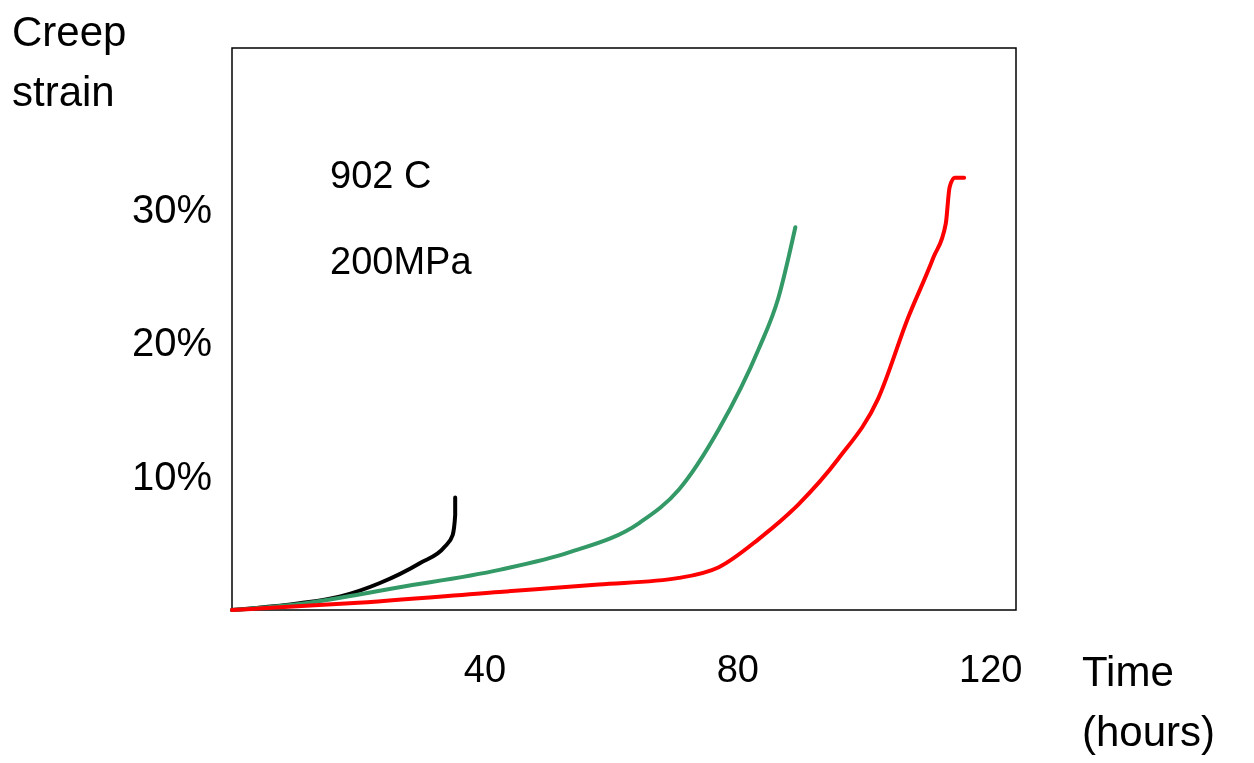  I want to click on x-tick-label: 120, so click(991, 669).